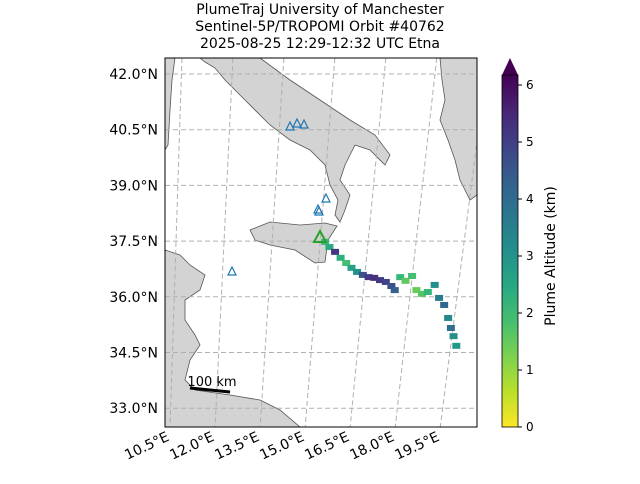 The height and width of the screenshot is (484, 640). Describe the element at coordinates (281, 446) in the screenshot. I see `lon-tick-label: 15.0°E` at that location.